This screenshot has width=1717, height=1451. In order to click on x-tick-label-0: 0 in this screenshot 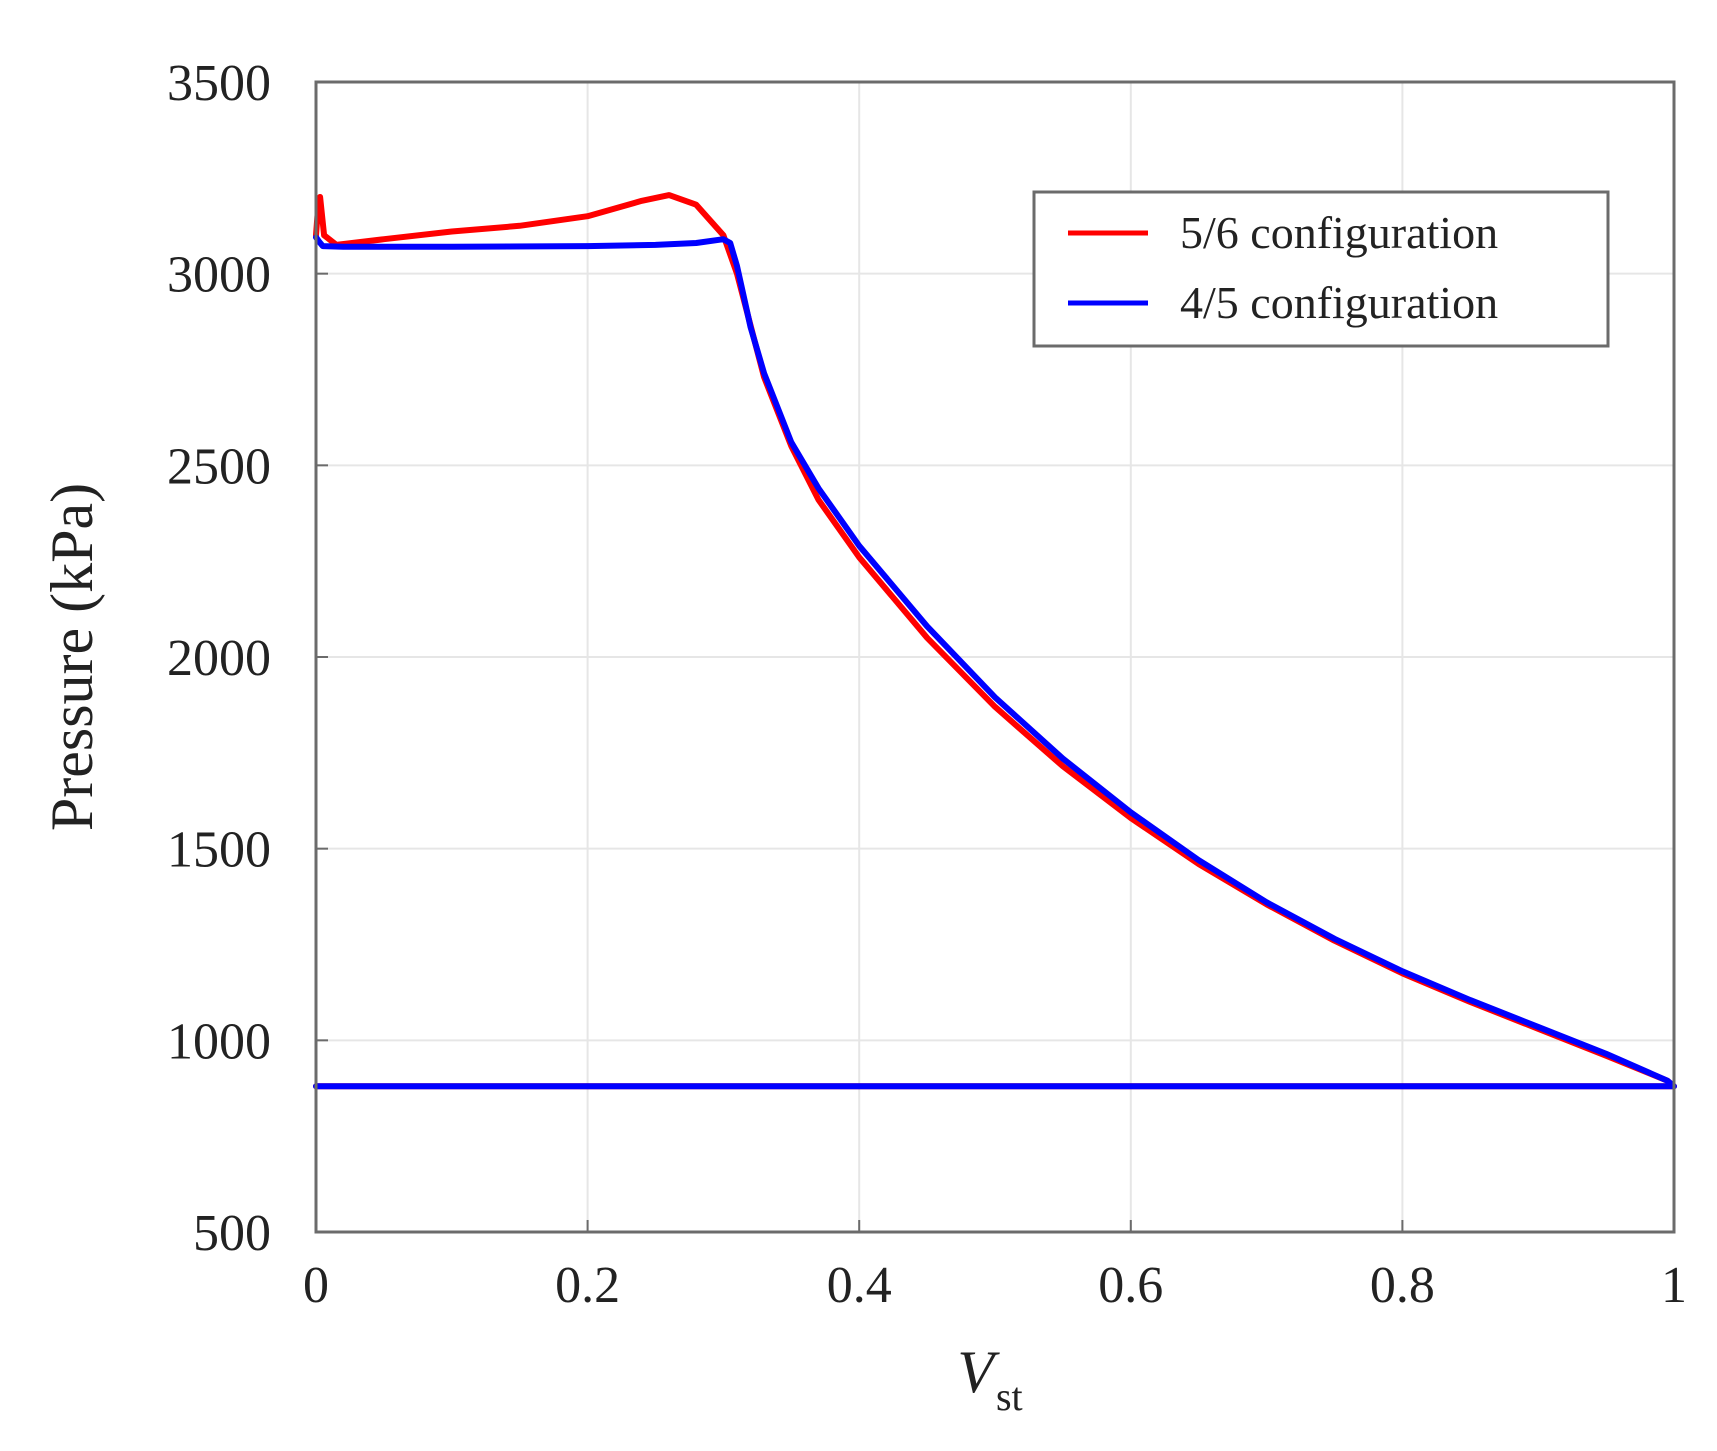, I will do `click(316, 1285)`.